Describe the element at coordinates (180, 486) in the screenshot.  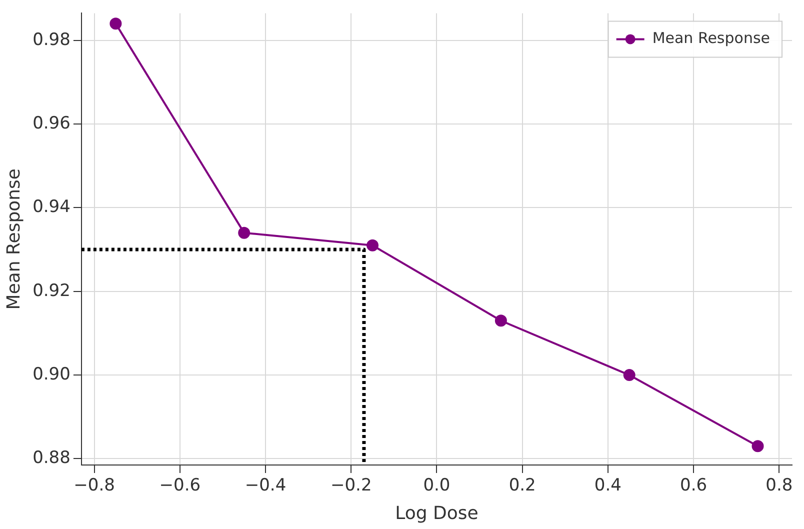
I see `x-tick-label: −0.6` at that location.